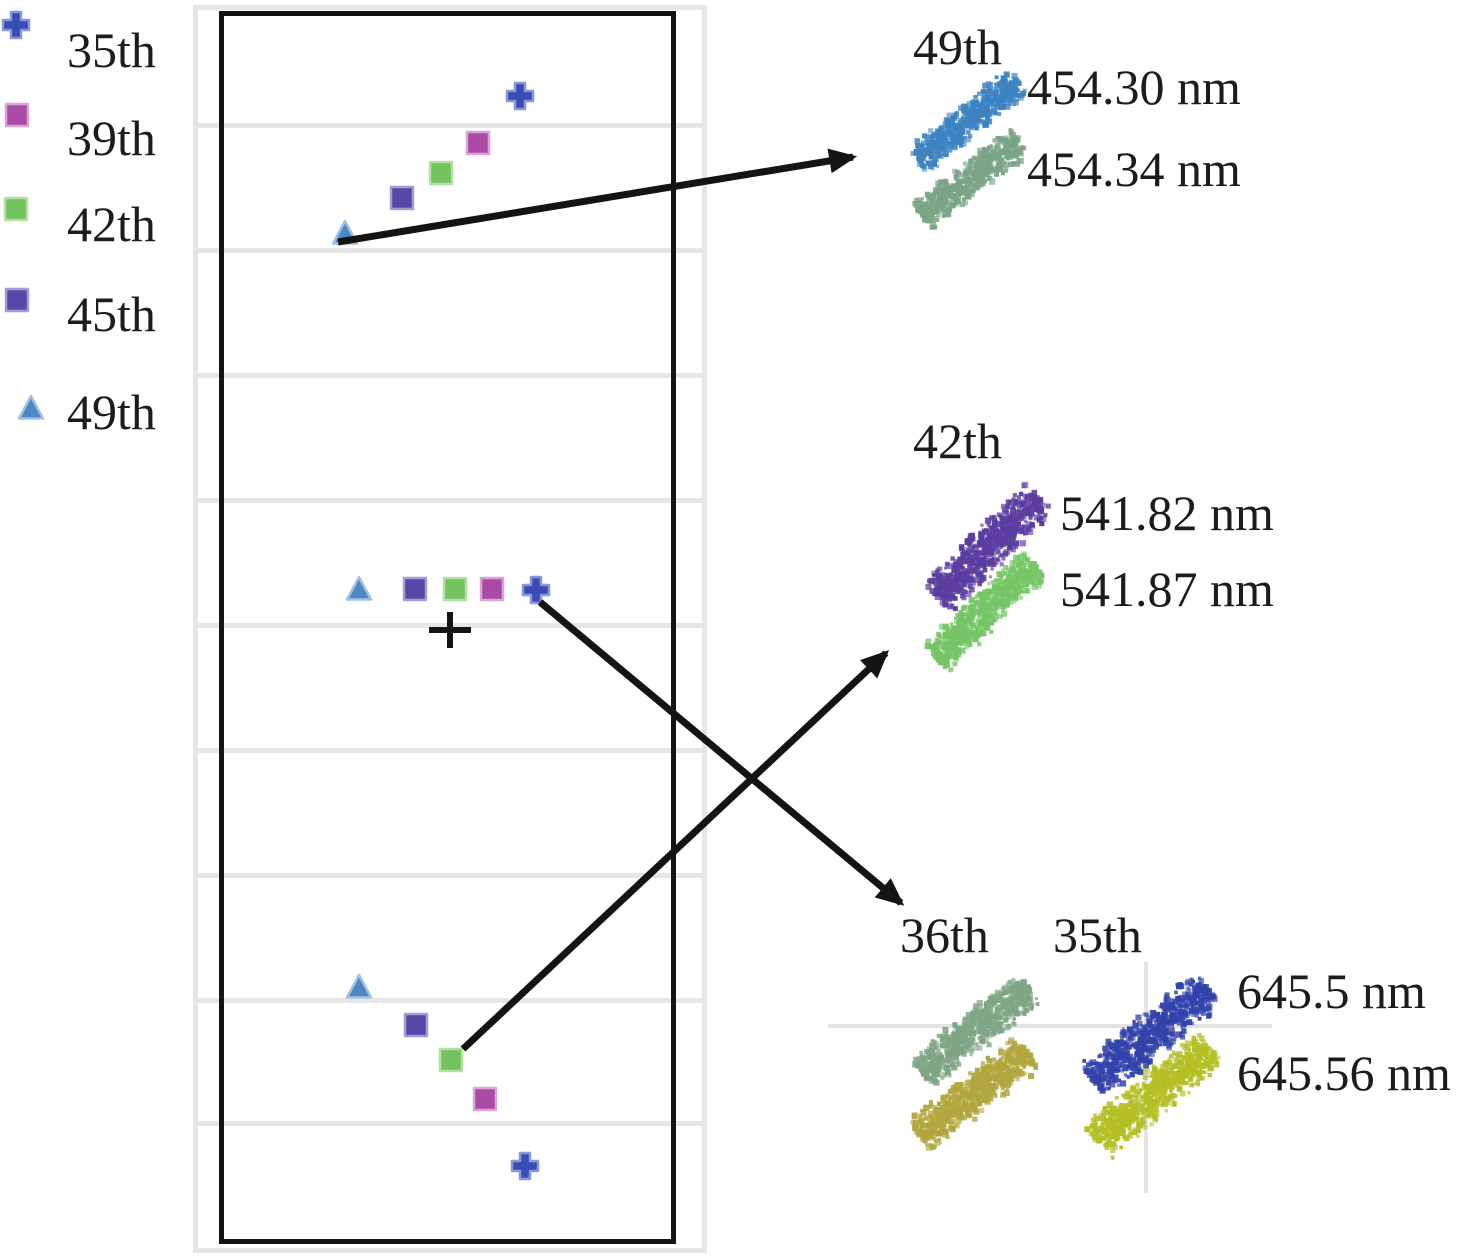  What do you see at coordinates (111, 224) in the screenshot?
I see `legend-label-42th: 42th` at bounding box center [111, 224].